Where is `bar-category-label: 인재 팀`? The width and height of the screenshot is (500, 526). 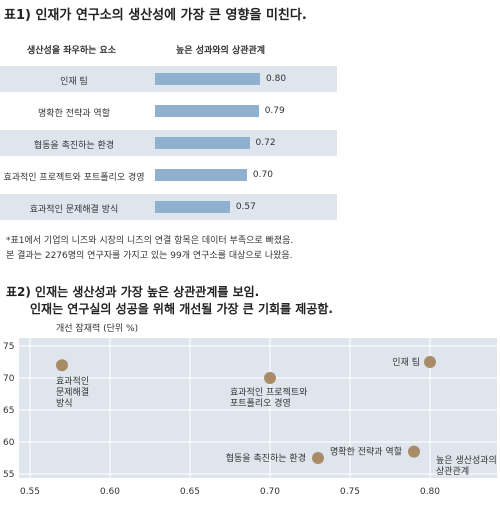
bar-category-label: 인재 팀 is located at coordinates (74, 82).